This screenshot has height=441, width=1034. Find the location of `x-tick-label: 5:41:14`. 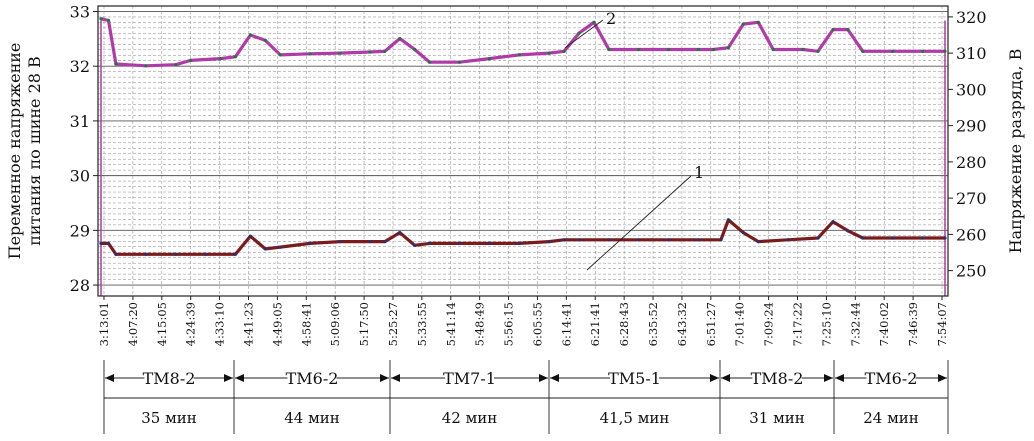

x-tick-label: 5:41:14 is located at coordinates (451, 324).